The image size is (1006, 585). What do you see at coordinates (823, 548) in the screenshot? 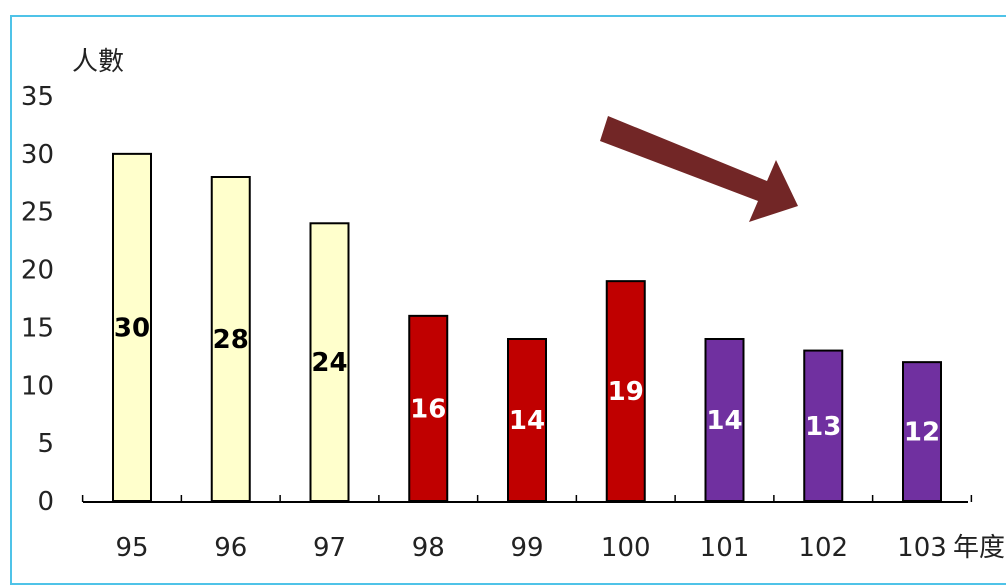
I see `x-tick-label: 102` at bounding box center [823, 548].